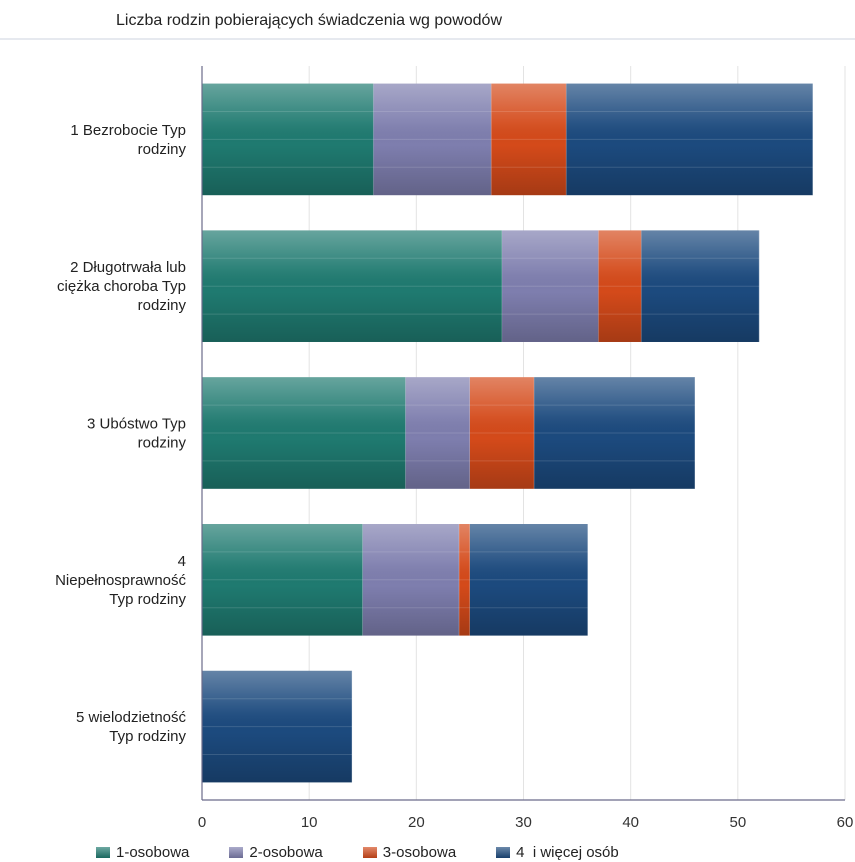 The height and width of the screenshot is (862, 855). What do you see at coordinates (120, 580) in the screenshot?
I see `category-label: Niepełnosprawność` at bounding box center [120, 580].